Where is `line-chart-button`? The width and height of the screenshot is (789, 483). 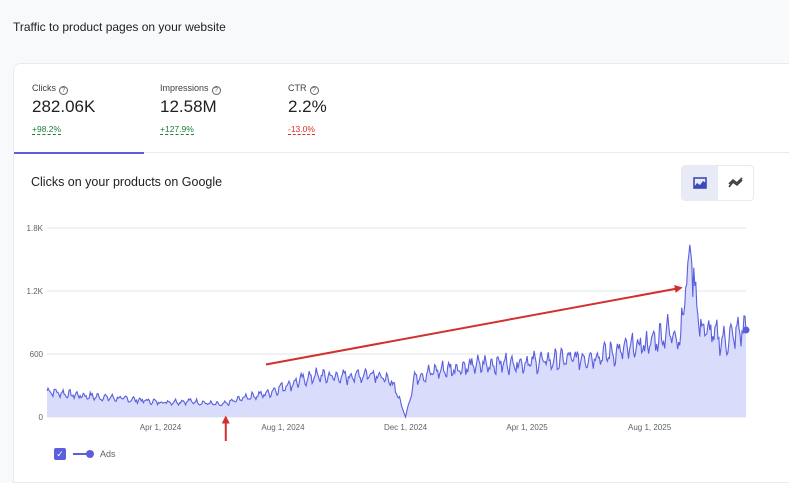
line-chart-button is located at coordinates (735, 183).